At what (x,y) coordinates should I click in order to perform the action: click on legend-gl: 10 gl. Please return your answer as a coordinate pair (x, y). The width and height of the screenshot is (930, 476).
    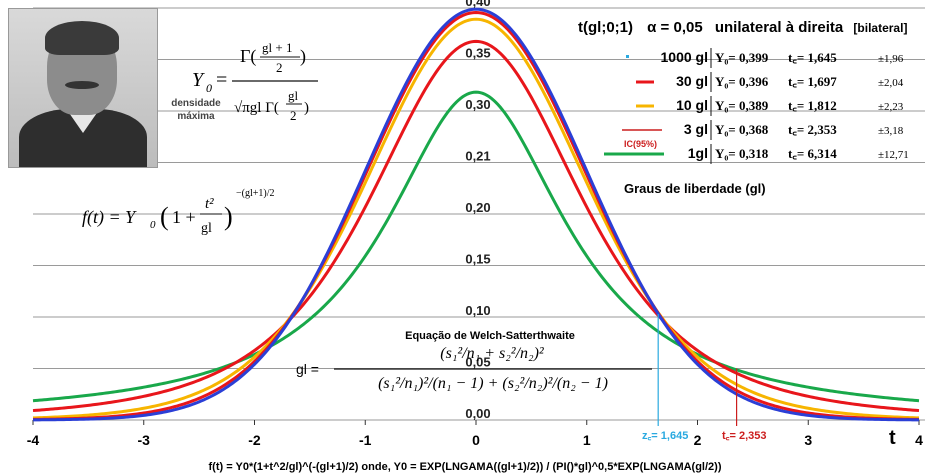
    Looking at the image, I should click on (692, 105).